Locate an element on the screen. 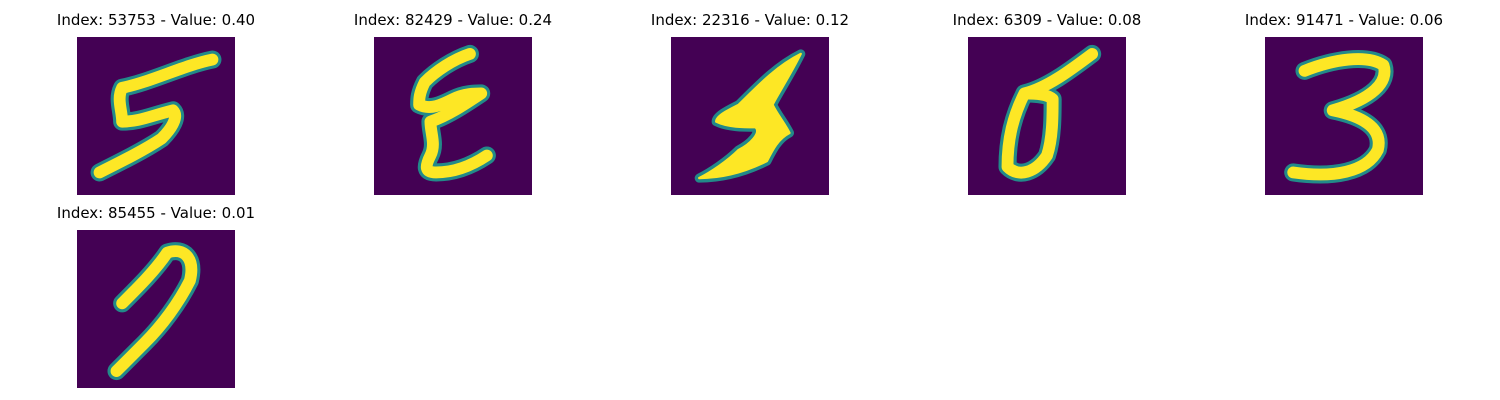 Image resolution: width=1500 pixels, height=400 pixels. digit-cell: Index: 53753 - Value: 0.40 is located at coordinates (156, 102).